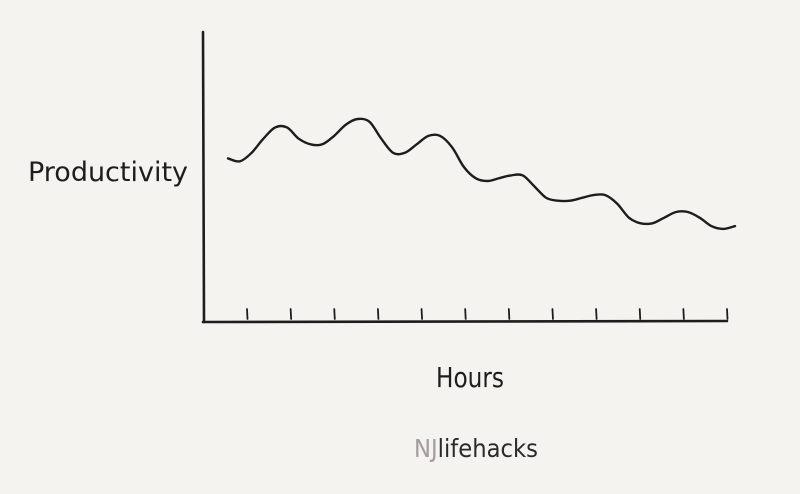 Image resolution: width=800 pixels, height=494 pixels. I want to click on y-axis-line, so click(203, 177).